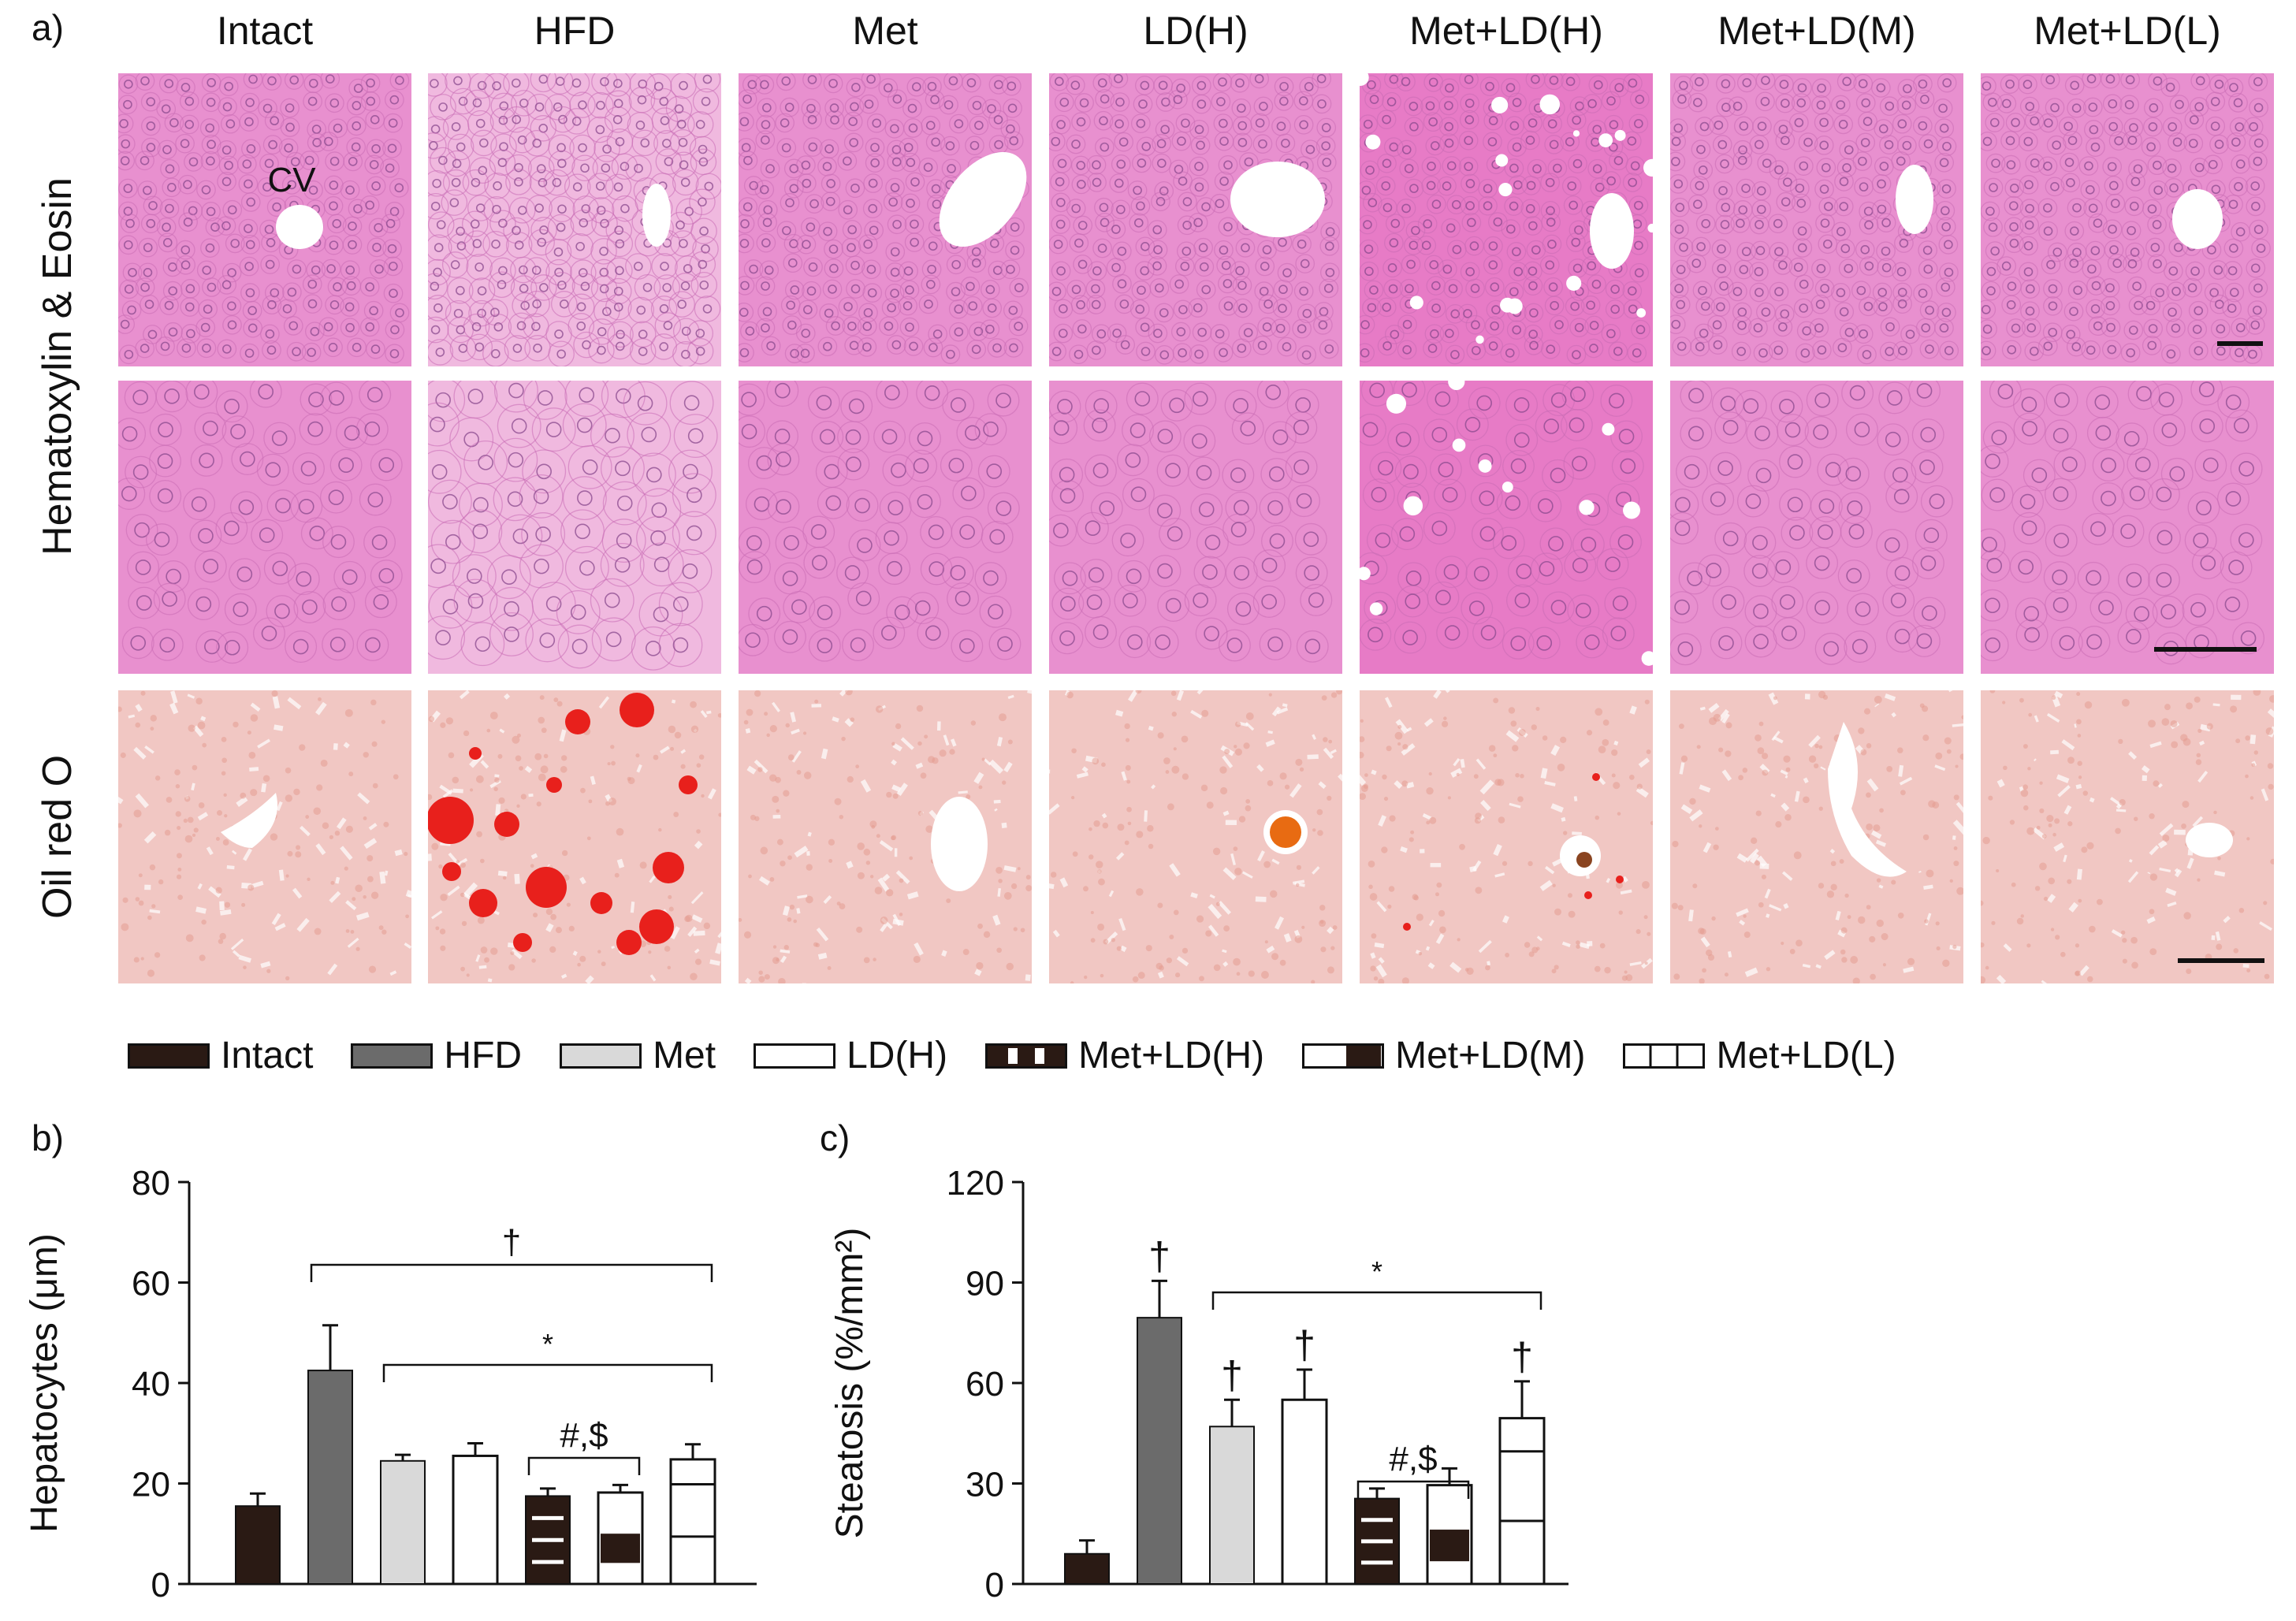 This screenshot has height=1621, width=2296. What do you see at coordinates (885, 31) in the screenshot?
I see `column-label: Met` at bounding box center [885, 31].